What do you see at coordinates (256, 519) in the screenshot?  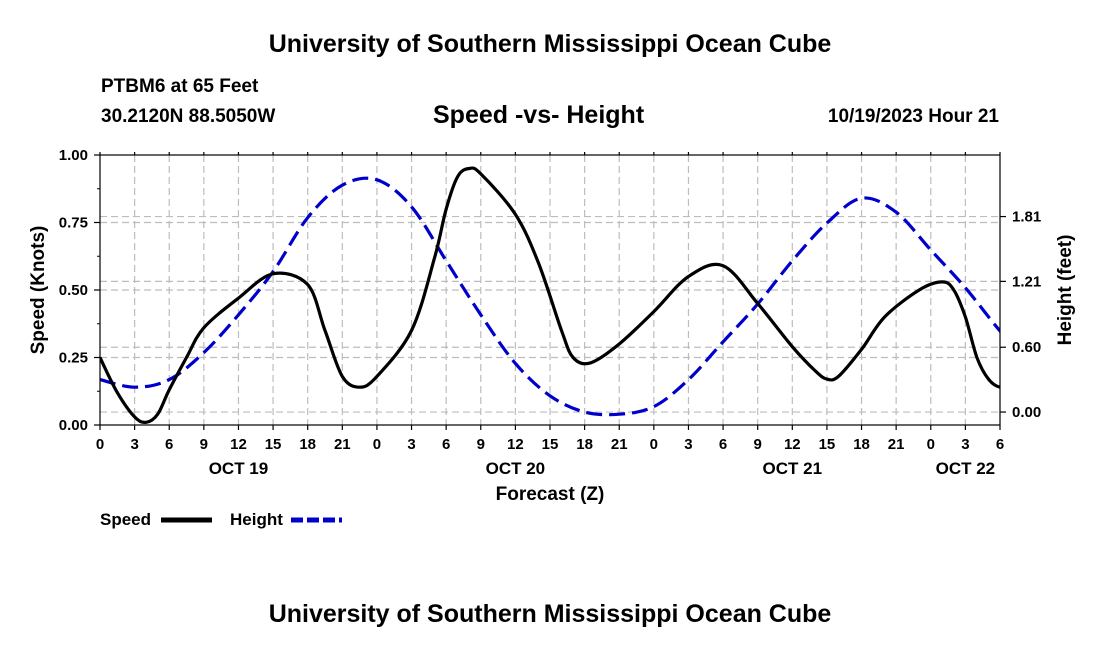 I see `legend-label-height: Height` at bounding box center [256, 519].